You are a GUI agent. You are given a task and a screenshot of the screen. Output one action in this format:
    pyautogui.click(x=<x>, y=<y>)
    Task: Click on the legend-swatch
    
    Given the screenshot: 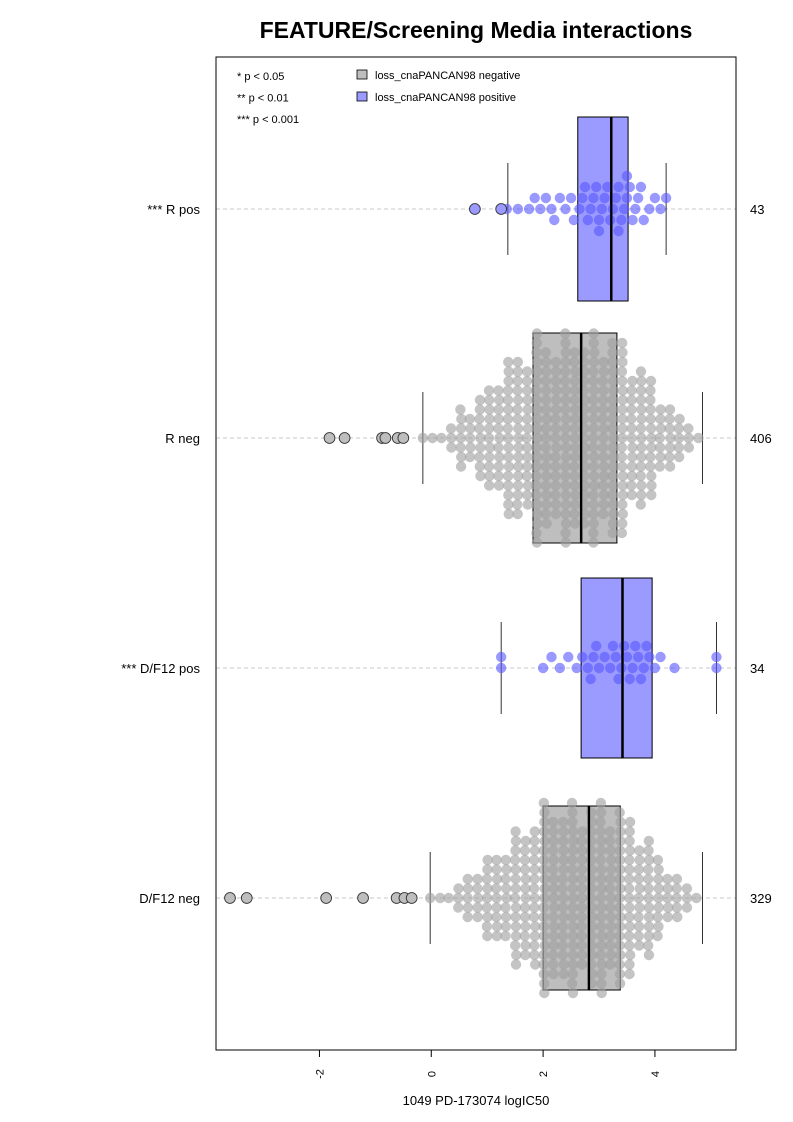 What is the action you would take?
    pyautogui.click(x=362, y=74)
    